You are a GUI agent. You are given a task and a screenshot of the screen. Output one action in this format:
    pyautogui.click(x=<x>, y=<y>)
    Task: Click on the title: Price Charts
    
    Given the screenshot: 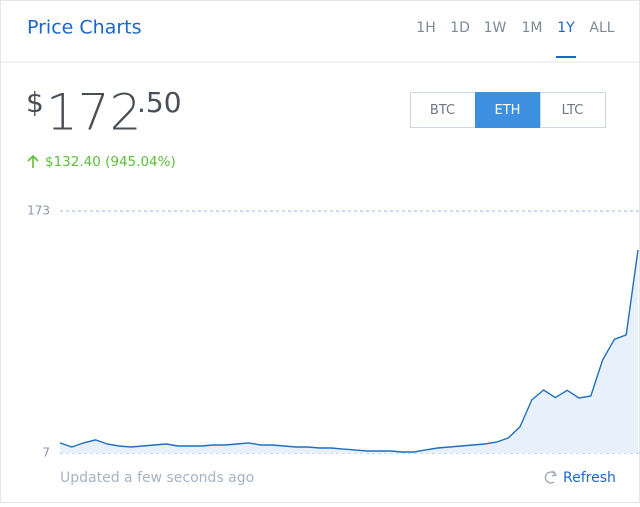 What is the action you would take?
    pyautogui.click(x=84, y=28)
    